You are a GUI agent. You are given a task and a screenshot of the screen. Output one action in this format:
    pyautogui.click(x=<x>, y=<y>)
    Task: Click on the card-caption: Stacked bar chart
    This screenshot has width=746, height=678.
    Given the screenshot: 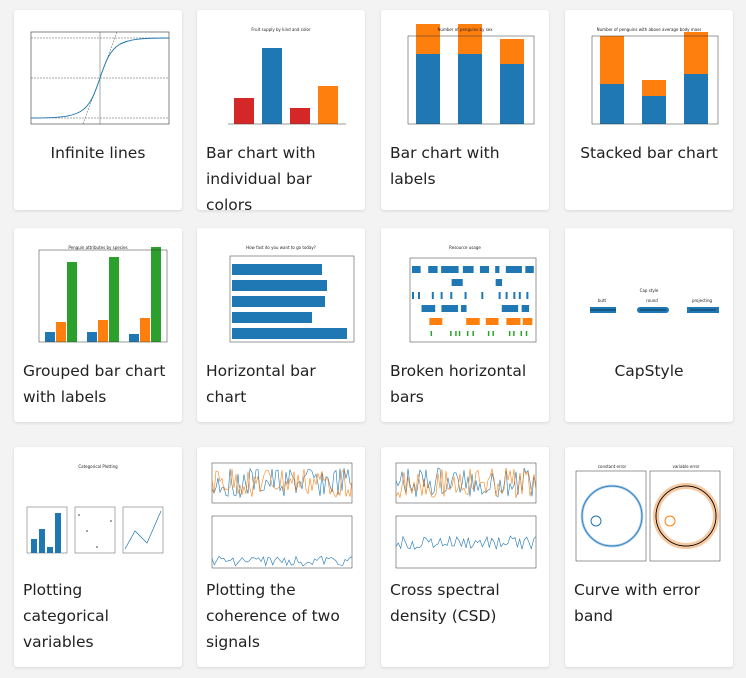 What is the action you would take?
    pyautogui.click(x=649, y=153)
    